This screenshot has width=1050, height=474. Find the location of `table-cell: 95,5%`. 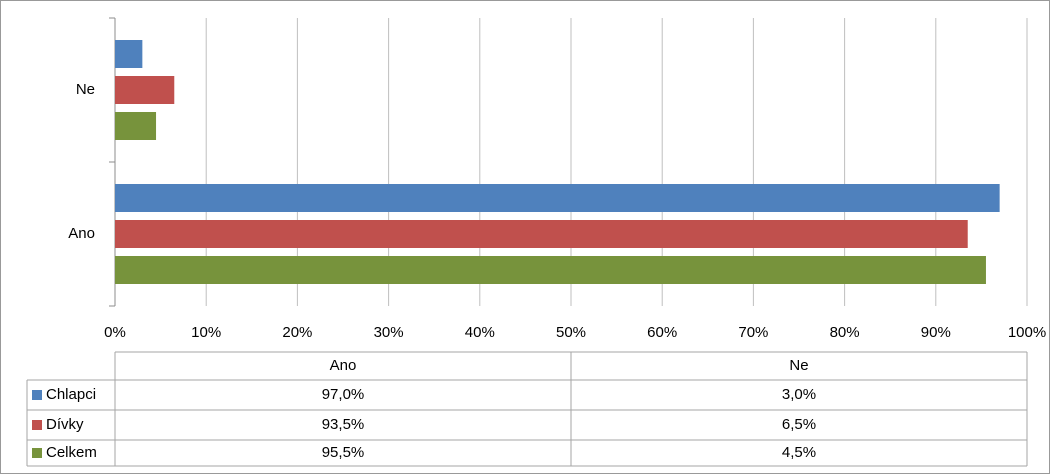

table-cell: 95,5% is located at coordinates (343, 452).